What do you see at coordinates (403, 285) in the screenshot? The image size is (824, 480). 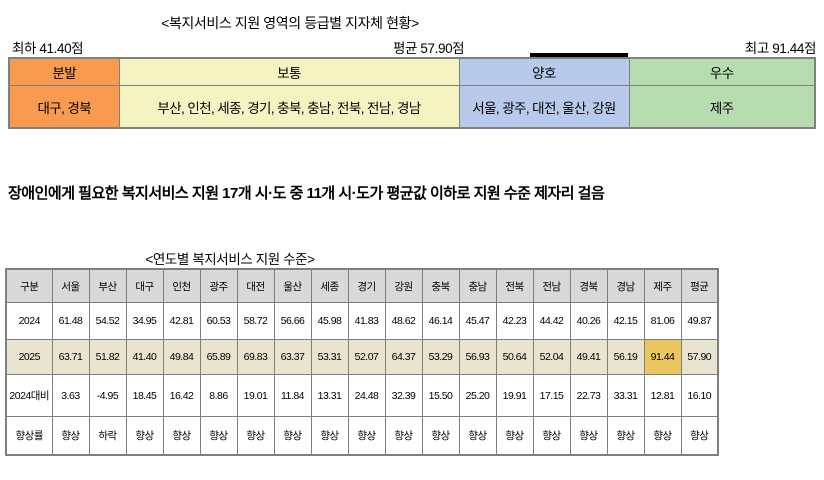 I see `yearly-header-cell: 강원` at bounding box center [403, 285].